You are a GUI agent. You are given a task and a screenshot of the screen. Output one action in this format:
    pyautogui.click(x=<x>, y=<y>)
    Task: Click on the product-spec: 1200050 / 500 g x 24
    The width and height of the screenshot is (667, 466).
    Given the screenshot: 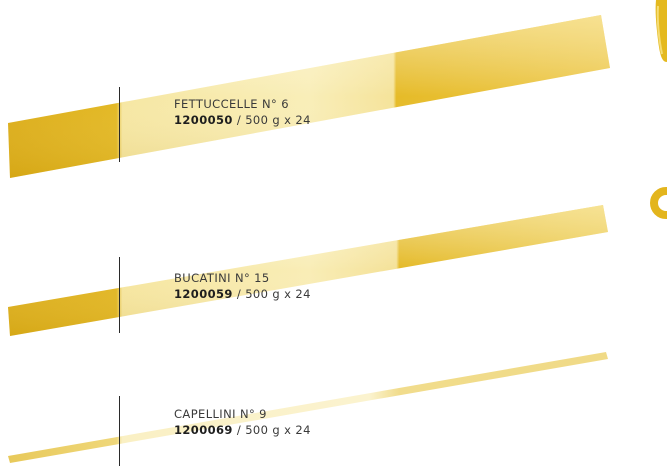 What is the action you would take?
    pyautogui.click(x=242, y=120)
    